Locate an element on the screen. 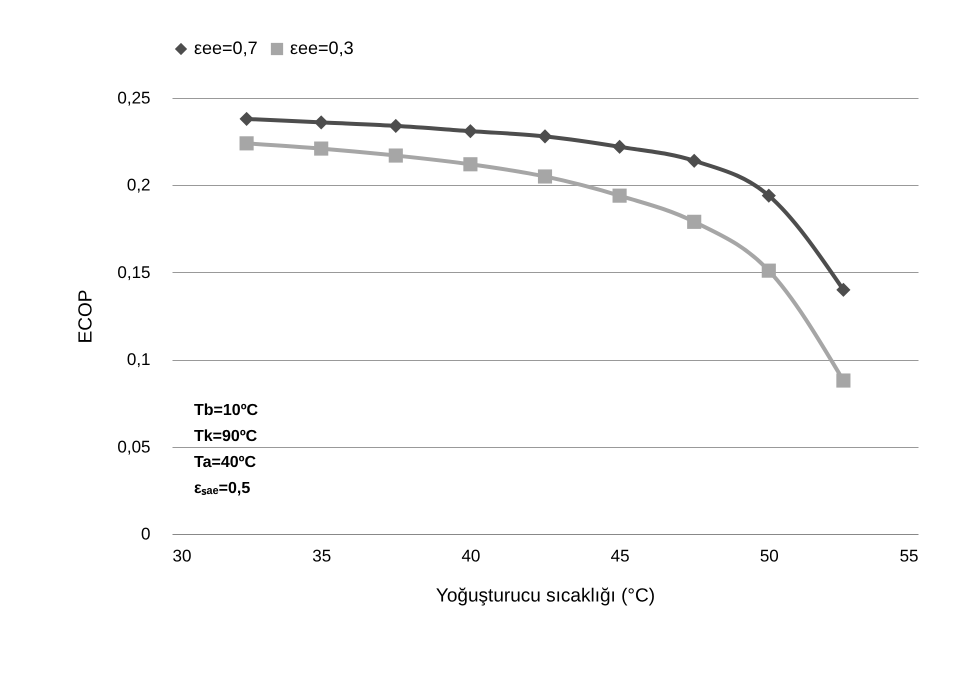  x-tick-label: 40 is located at coordinates (470, 556).